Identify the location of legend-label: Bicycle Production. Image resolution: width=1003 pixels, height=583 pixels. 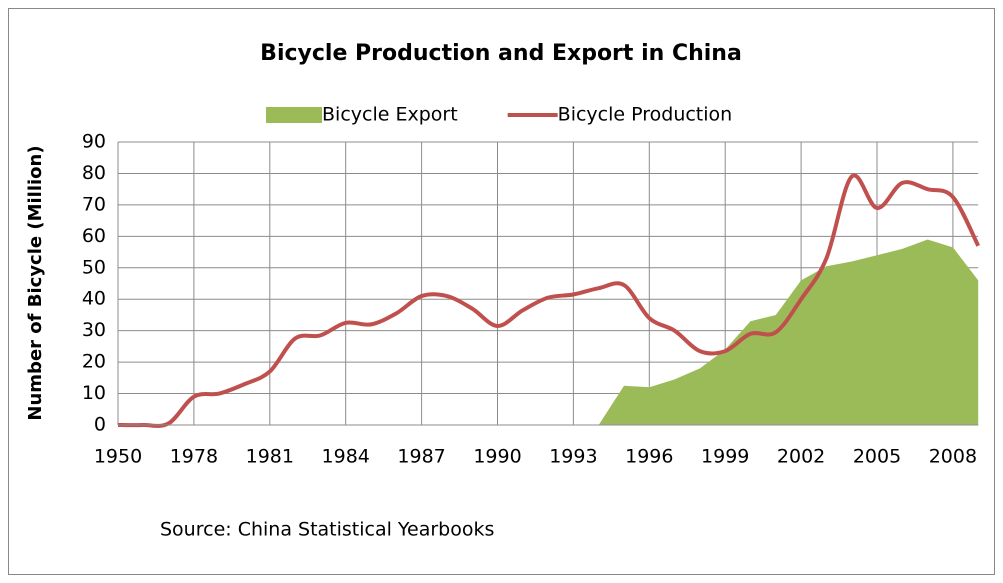
(645, 115).